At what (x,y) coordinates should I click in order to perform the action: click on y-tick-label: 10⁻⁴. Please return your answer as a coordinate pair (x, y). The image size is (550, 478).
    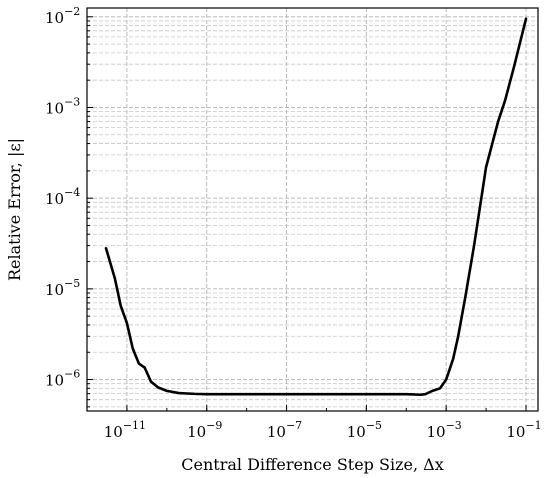
    Looking at the image, I should click on (62, 197).